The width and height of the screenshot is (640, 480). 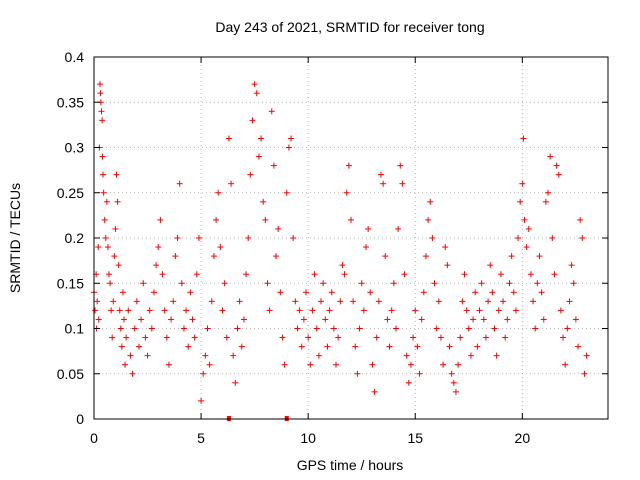 I want to click on y-tick-label: 0.25, so click(x=70, y=193).